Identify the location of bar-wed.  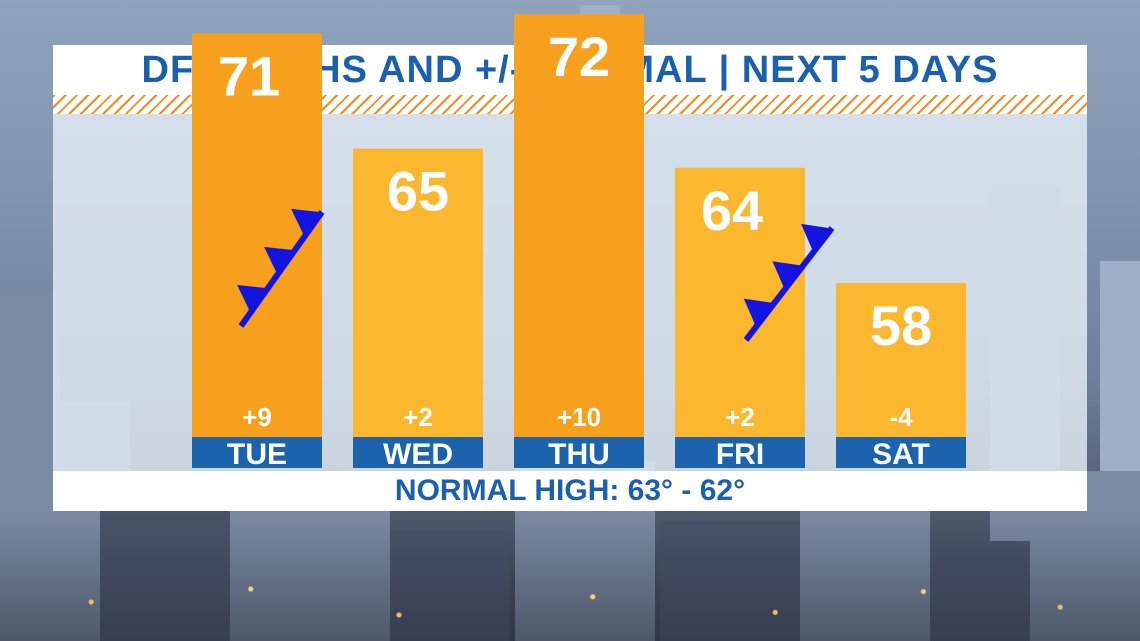
(418, 292).